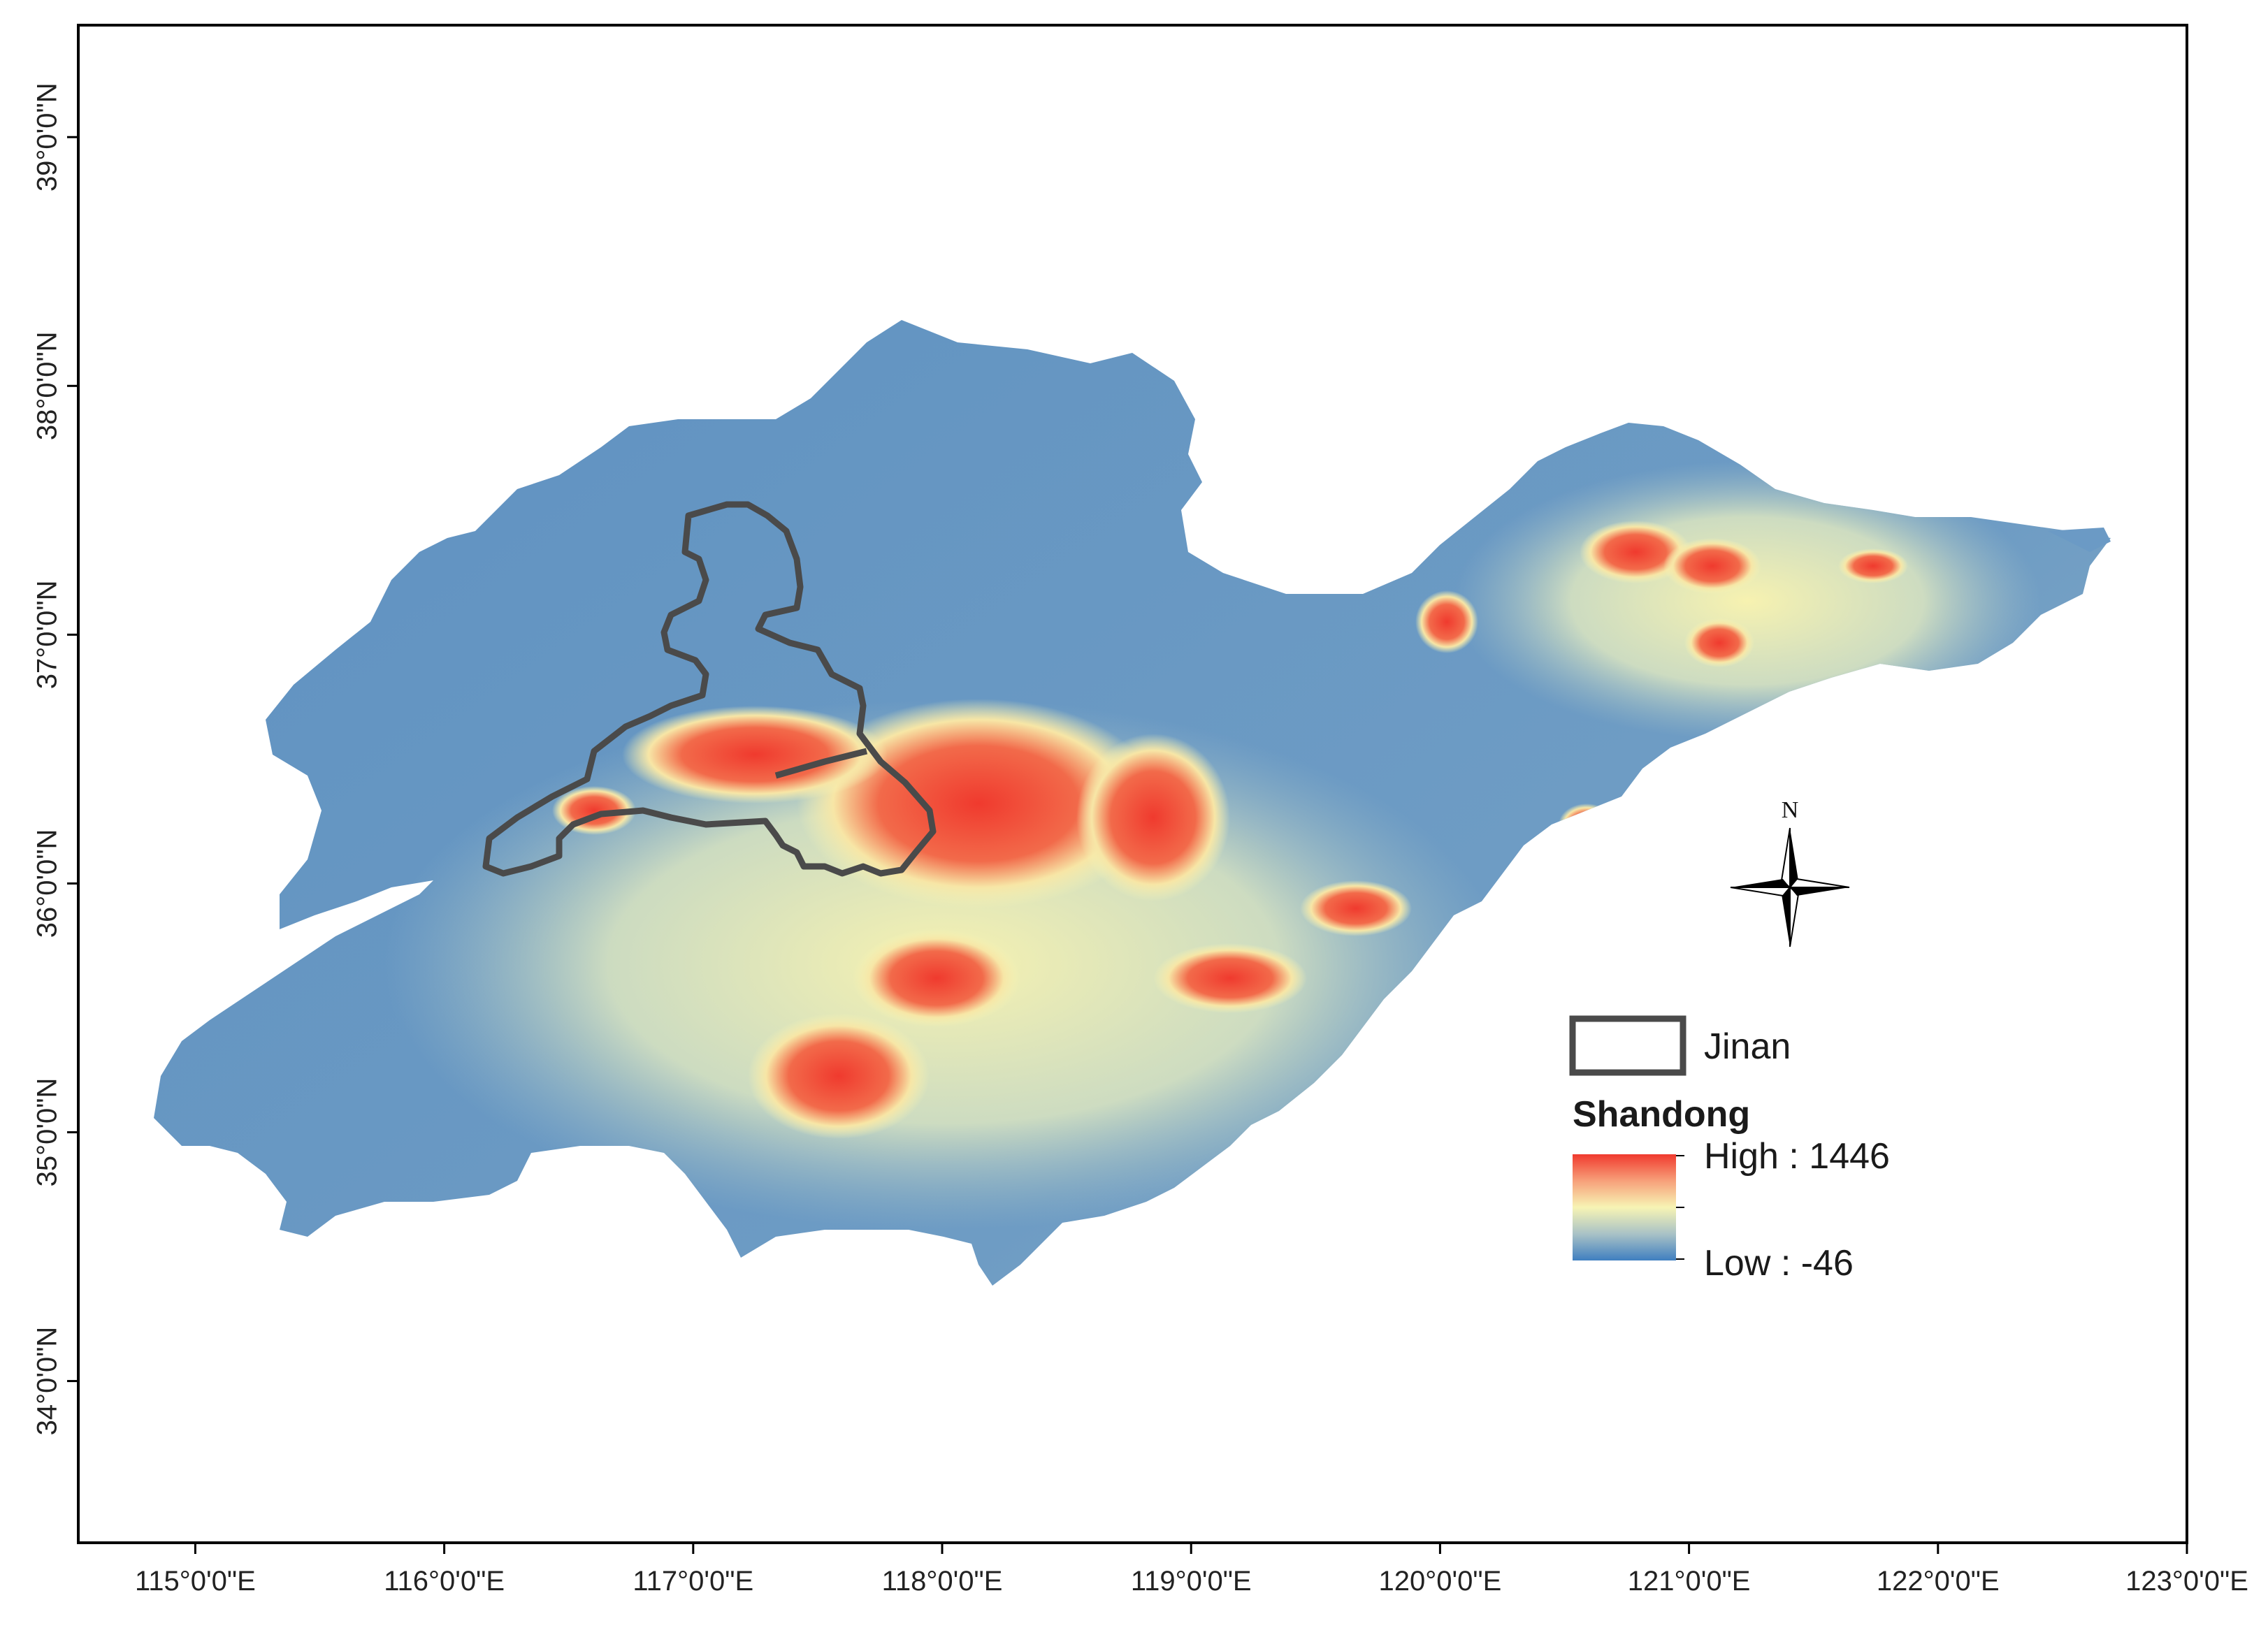 The image size is (2268, 1628). Describe the element at coordinates (1790, 810) in the screenshot. I see `north-label: N` at that location.